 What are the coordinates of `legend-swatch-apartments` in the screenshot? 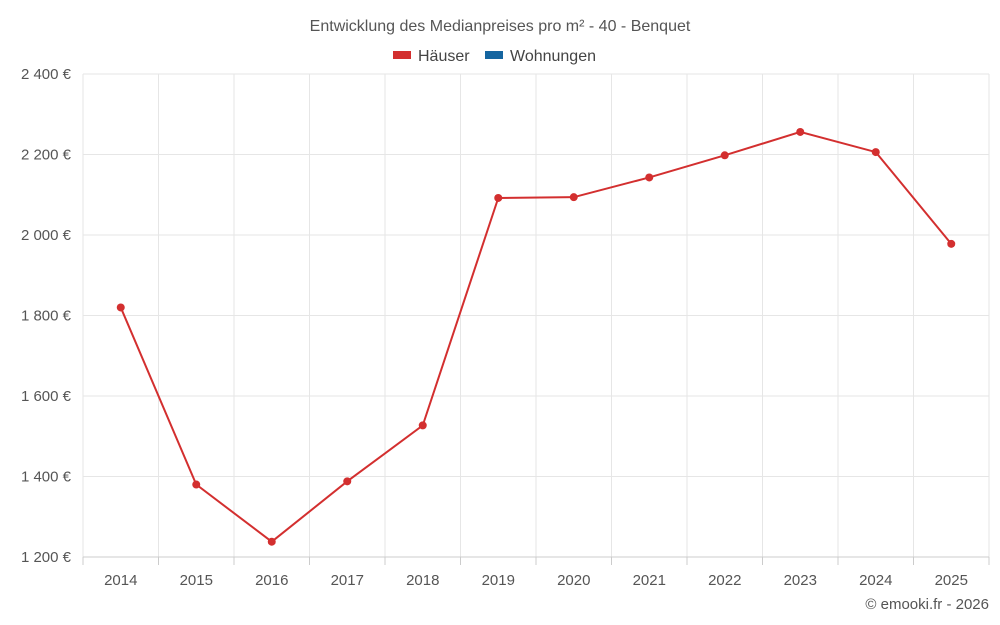 It's located at (494, 55).